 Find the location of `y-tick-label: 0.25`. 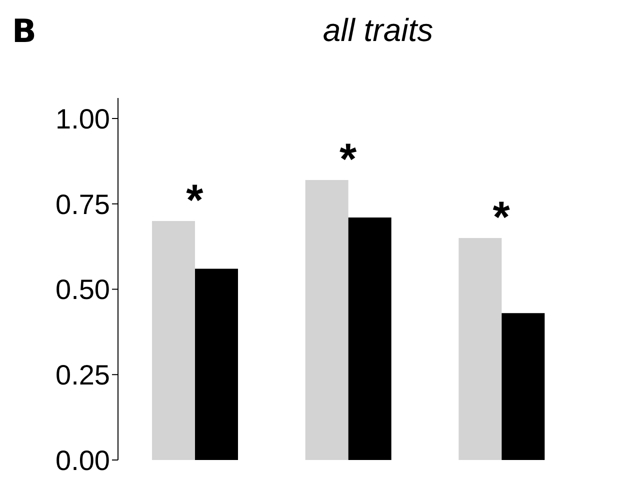

y-tick-label: 0.25 is located at coordinates (83, 375).